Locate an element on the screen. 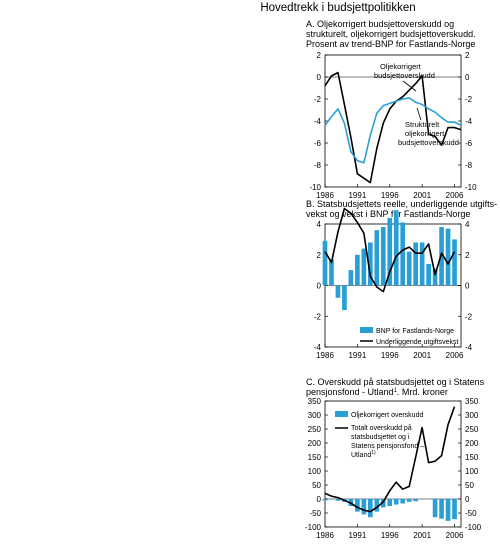 The width and height of the screenshot is (500, 545). panel-b-title-line-2: vekst og vekst i BNP for Fastlands-Norge is located at coordinates (388, 214).